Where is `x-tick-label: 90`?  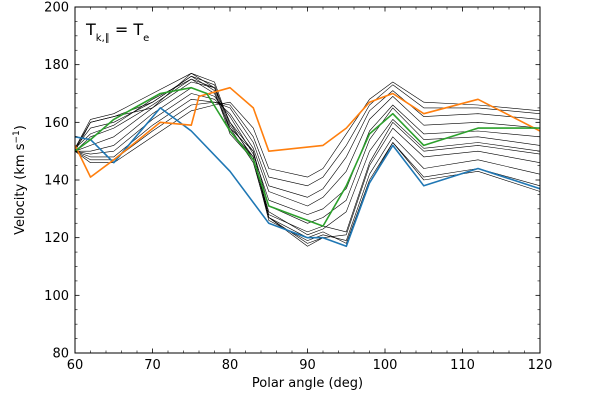
x-tick-label: 90 is located at coordinates (307, 365).